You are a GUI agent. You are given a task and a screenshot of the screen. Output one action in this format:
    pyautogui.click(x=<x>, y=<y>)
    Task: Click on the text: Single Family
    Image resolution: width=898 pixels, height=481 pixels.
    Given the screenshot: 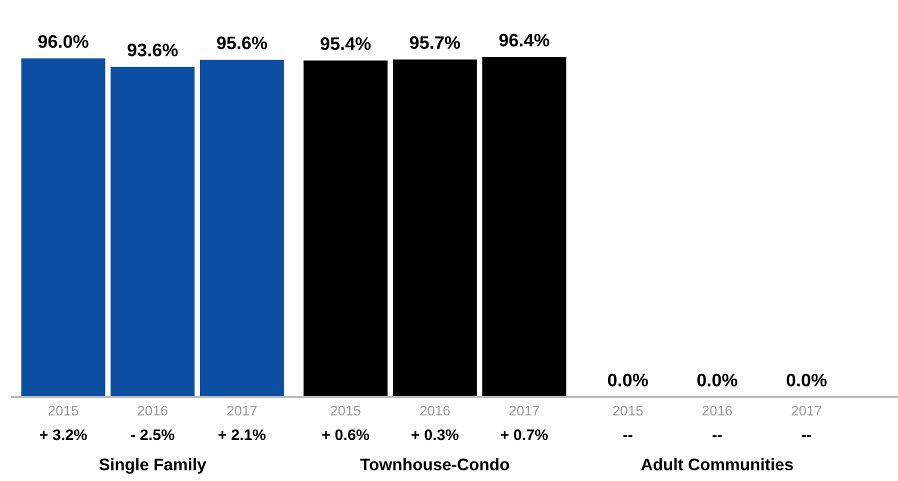 What is the action you would take?
    pyautogui.click(x=152, y=466)
    